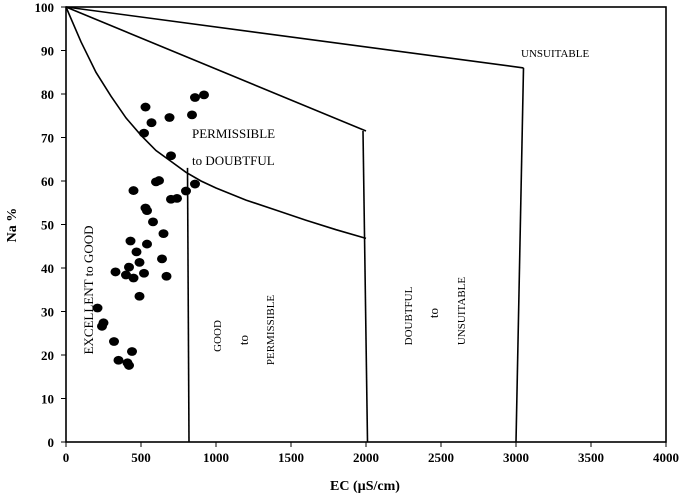 The height and width of the screenshot is (499, 685). I want to click on region-label-doubtful-to: to, so click(433, 313).